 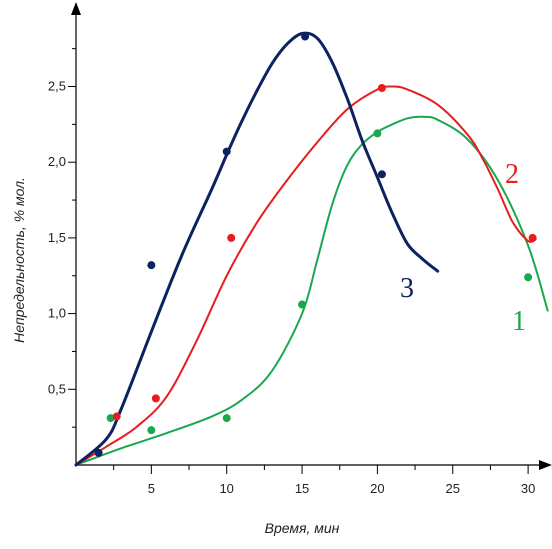 I want to click on y-axis-title: Непредельность, % мол., so click(x=19, y=260).